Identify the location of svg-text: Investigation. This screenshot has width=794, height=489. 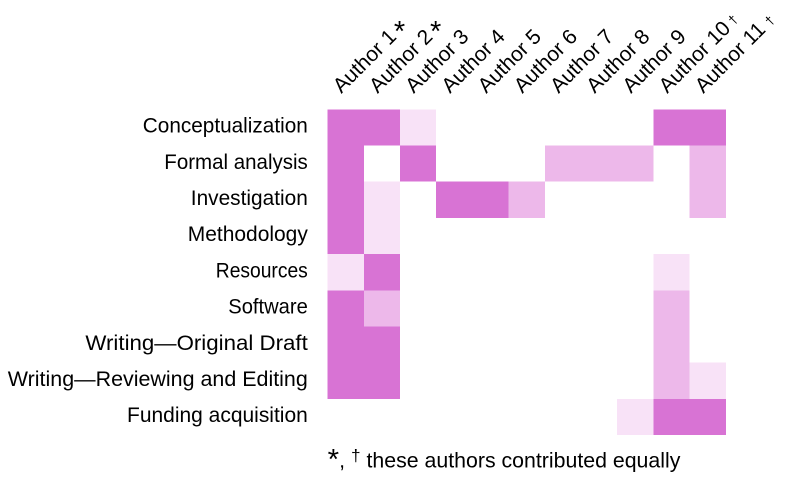
(249, 198).